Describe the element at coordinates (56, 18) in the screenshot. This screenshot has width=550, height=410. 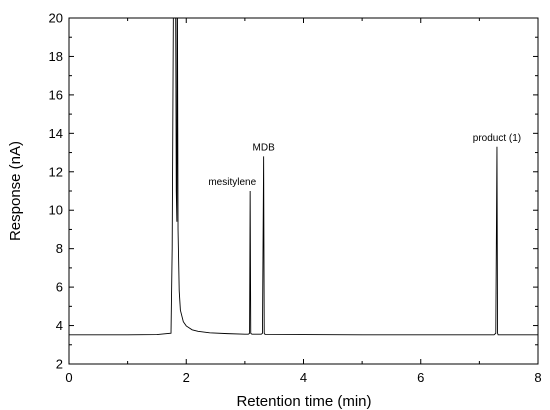
I see `y-tick-label: 20` at that location.